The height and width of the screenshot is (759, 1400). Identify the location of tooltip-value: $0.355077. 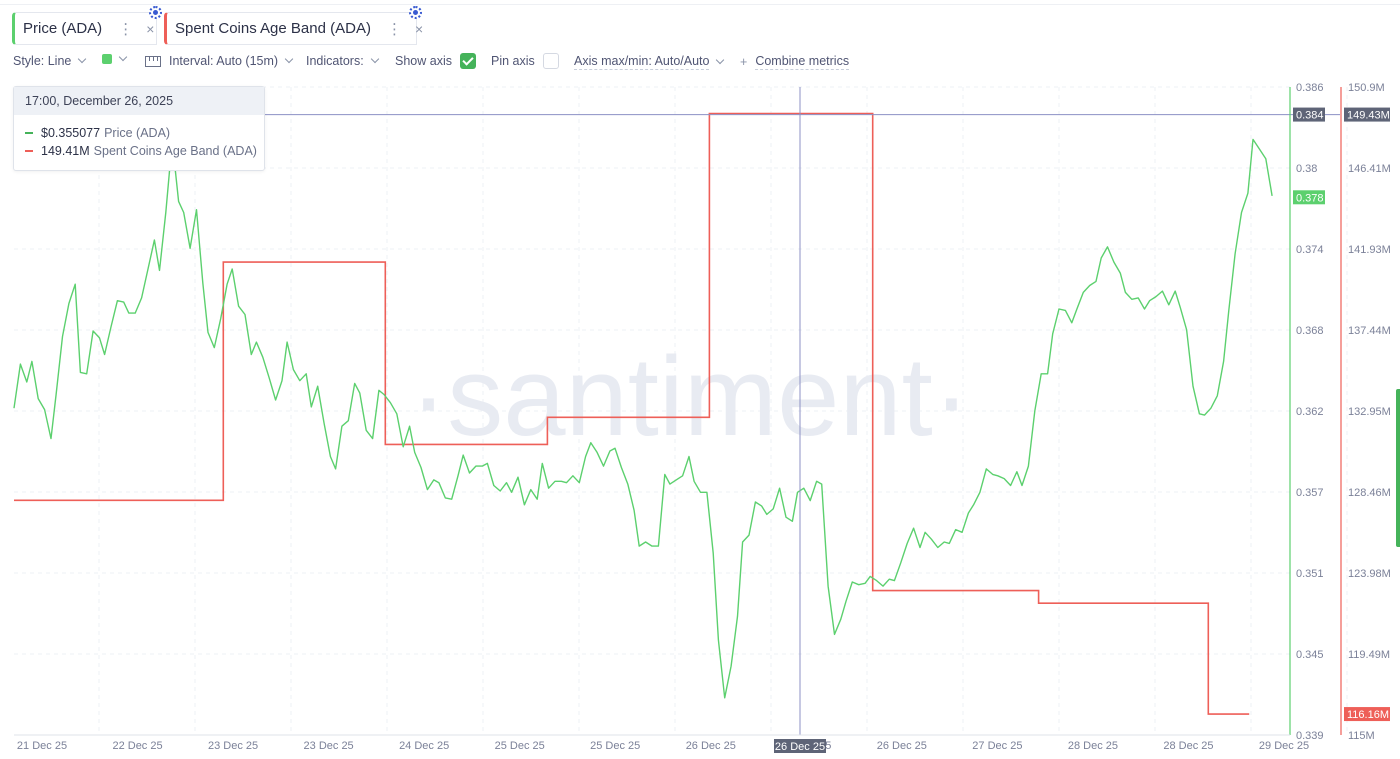
(71, 133).